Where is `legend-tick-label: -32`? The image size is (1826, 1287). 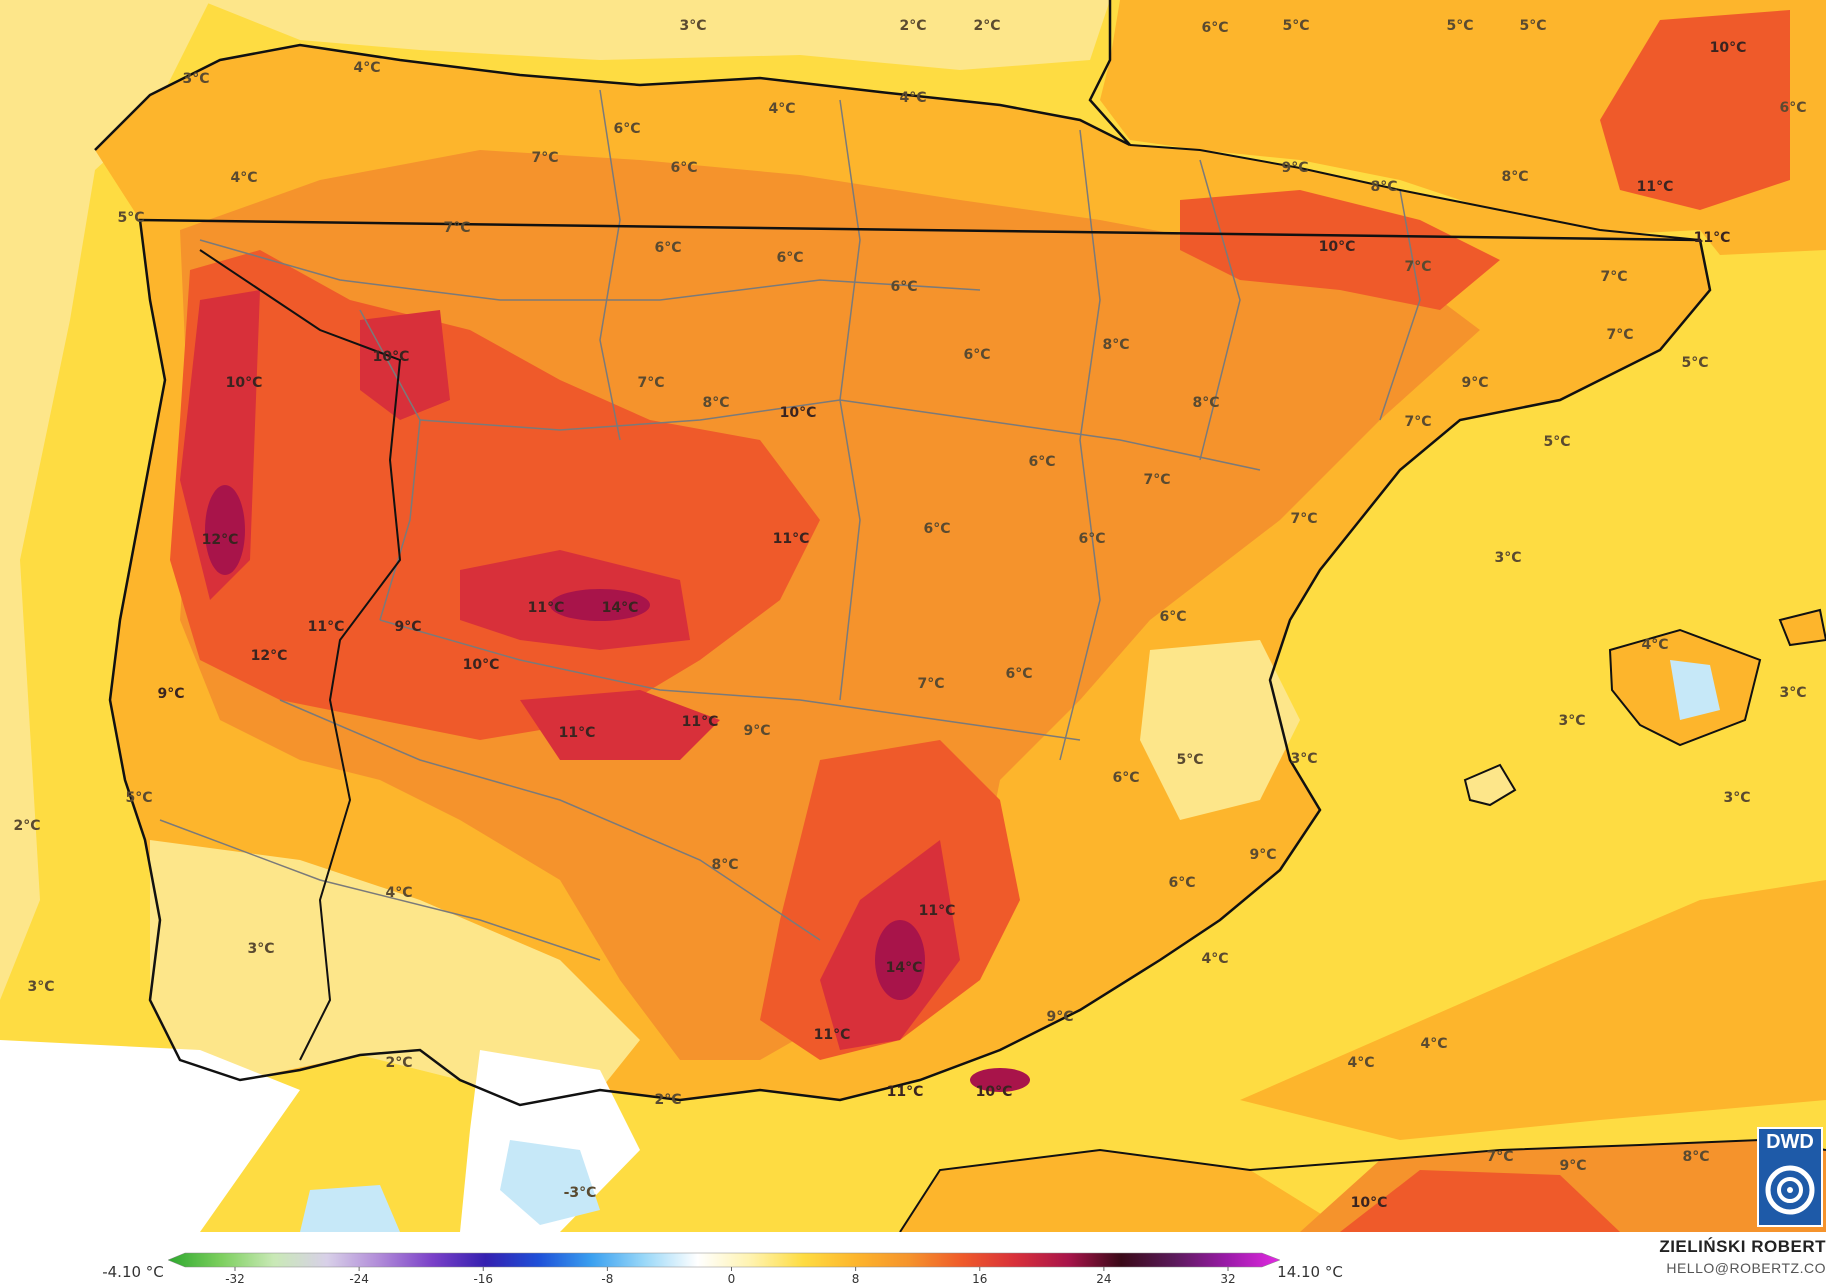
legend-tick-label: -32 is located at coordinates (235, 1279).